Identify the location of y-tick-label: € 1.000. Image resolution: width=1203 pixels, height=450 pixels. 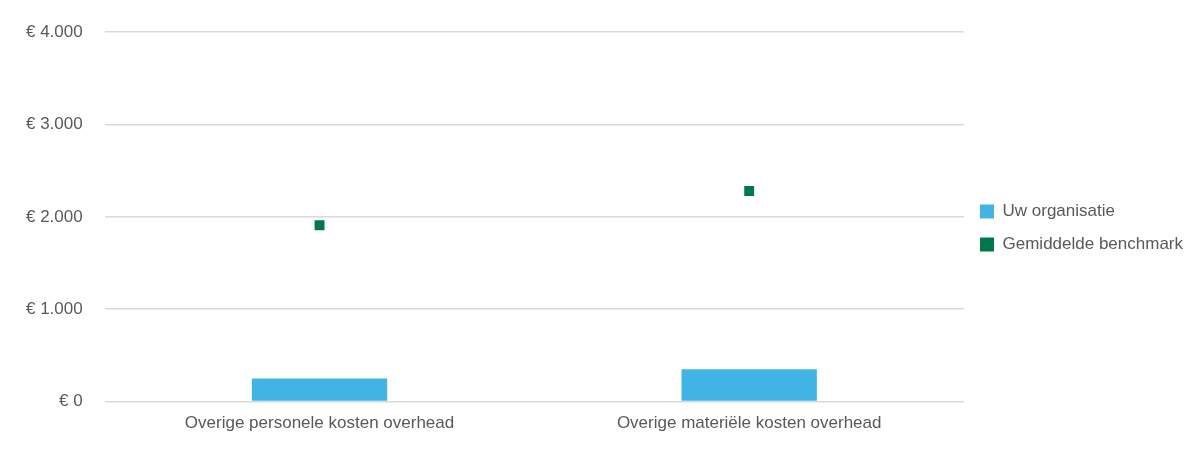
(54, 308).